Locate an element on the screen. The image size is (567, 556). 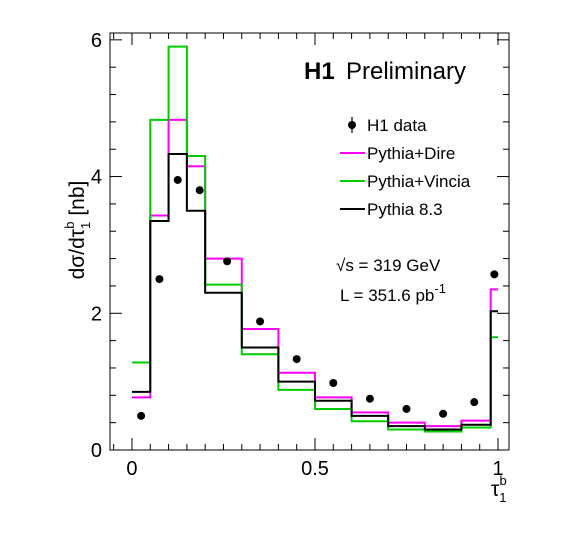
legend-label-vincia: Pythia+Vincia is located at coordinates (419, 181).